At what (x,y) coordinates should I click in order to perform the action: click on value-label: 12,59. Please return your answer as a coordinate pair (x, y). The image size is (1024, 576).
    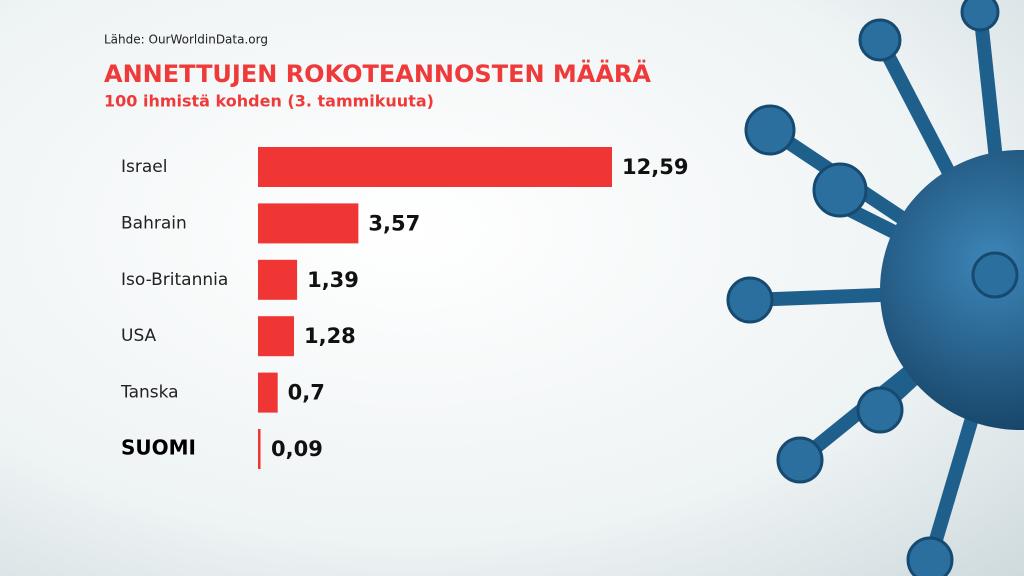
    Looking at the image, I should click on (655, 167).